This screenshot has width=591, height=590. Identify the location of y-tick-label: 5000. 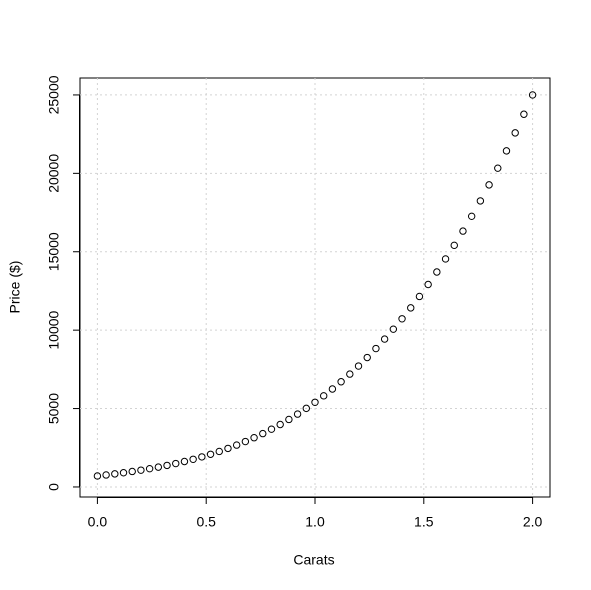
(54, 408).